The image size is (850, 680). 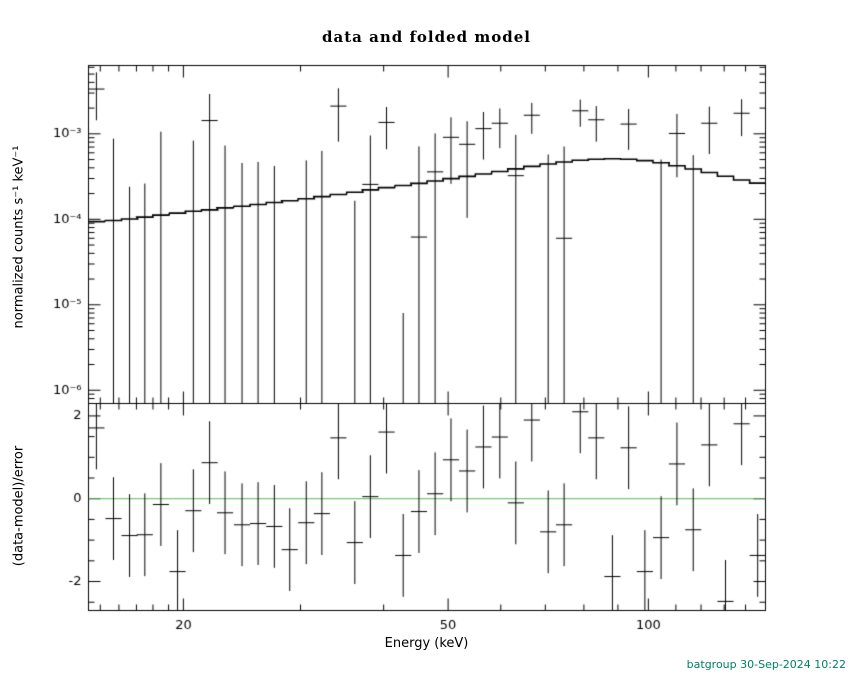 I want to click on top-y-axis-label: normalized counts s⁻¹ keV⁻¹, so click(x=19, y=237).